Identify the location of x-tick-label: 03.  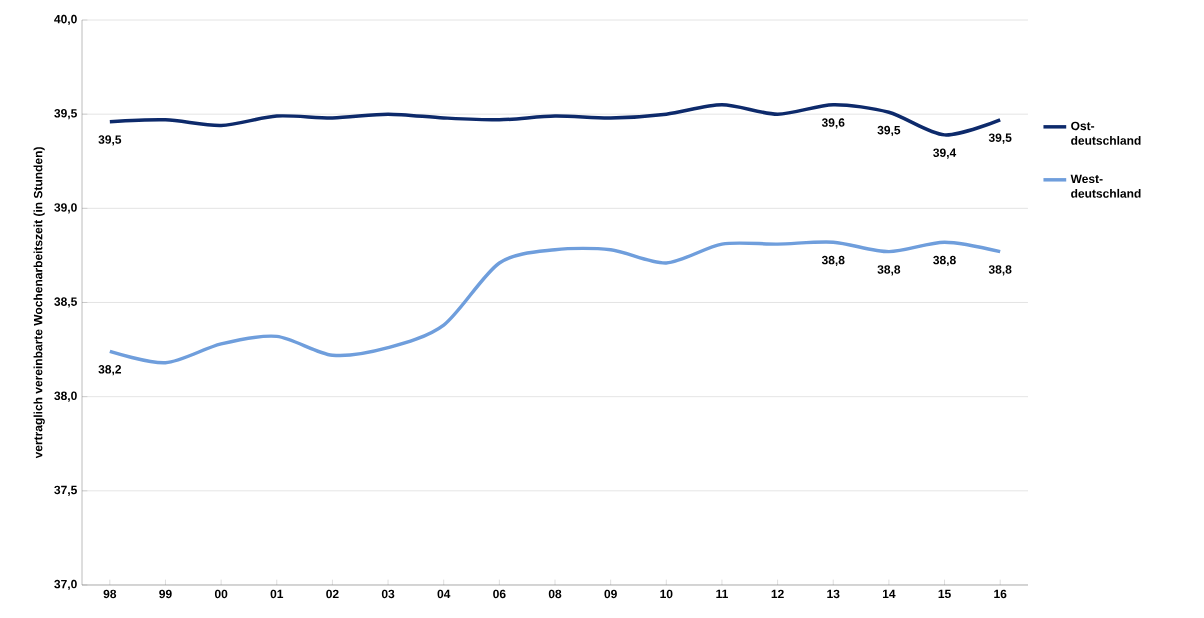
(388, 594).